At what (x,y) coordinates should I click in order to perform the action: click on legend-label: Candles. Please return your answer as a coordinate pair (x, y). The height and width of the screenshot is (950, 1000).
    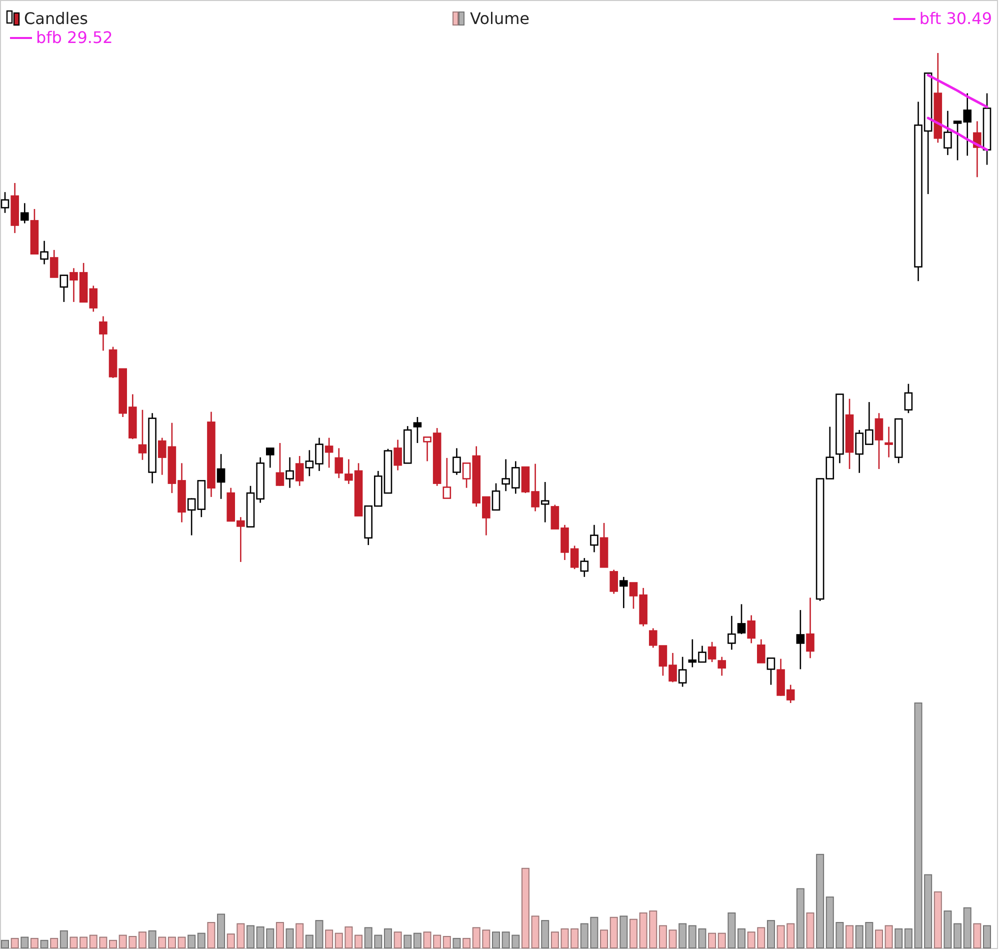
    Looking at the image, I should click on (56, 18).